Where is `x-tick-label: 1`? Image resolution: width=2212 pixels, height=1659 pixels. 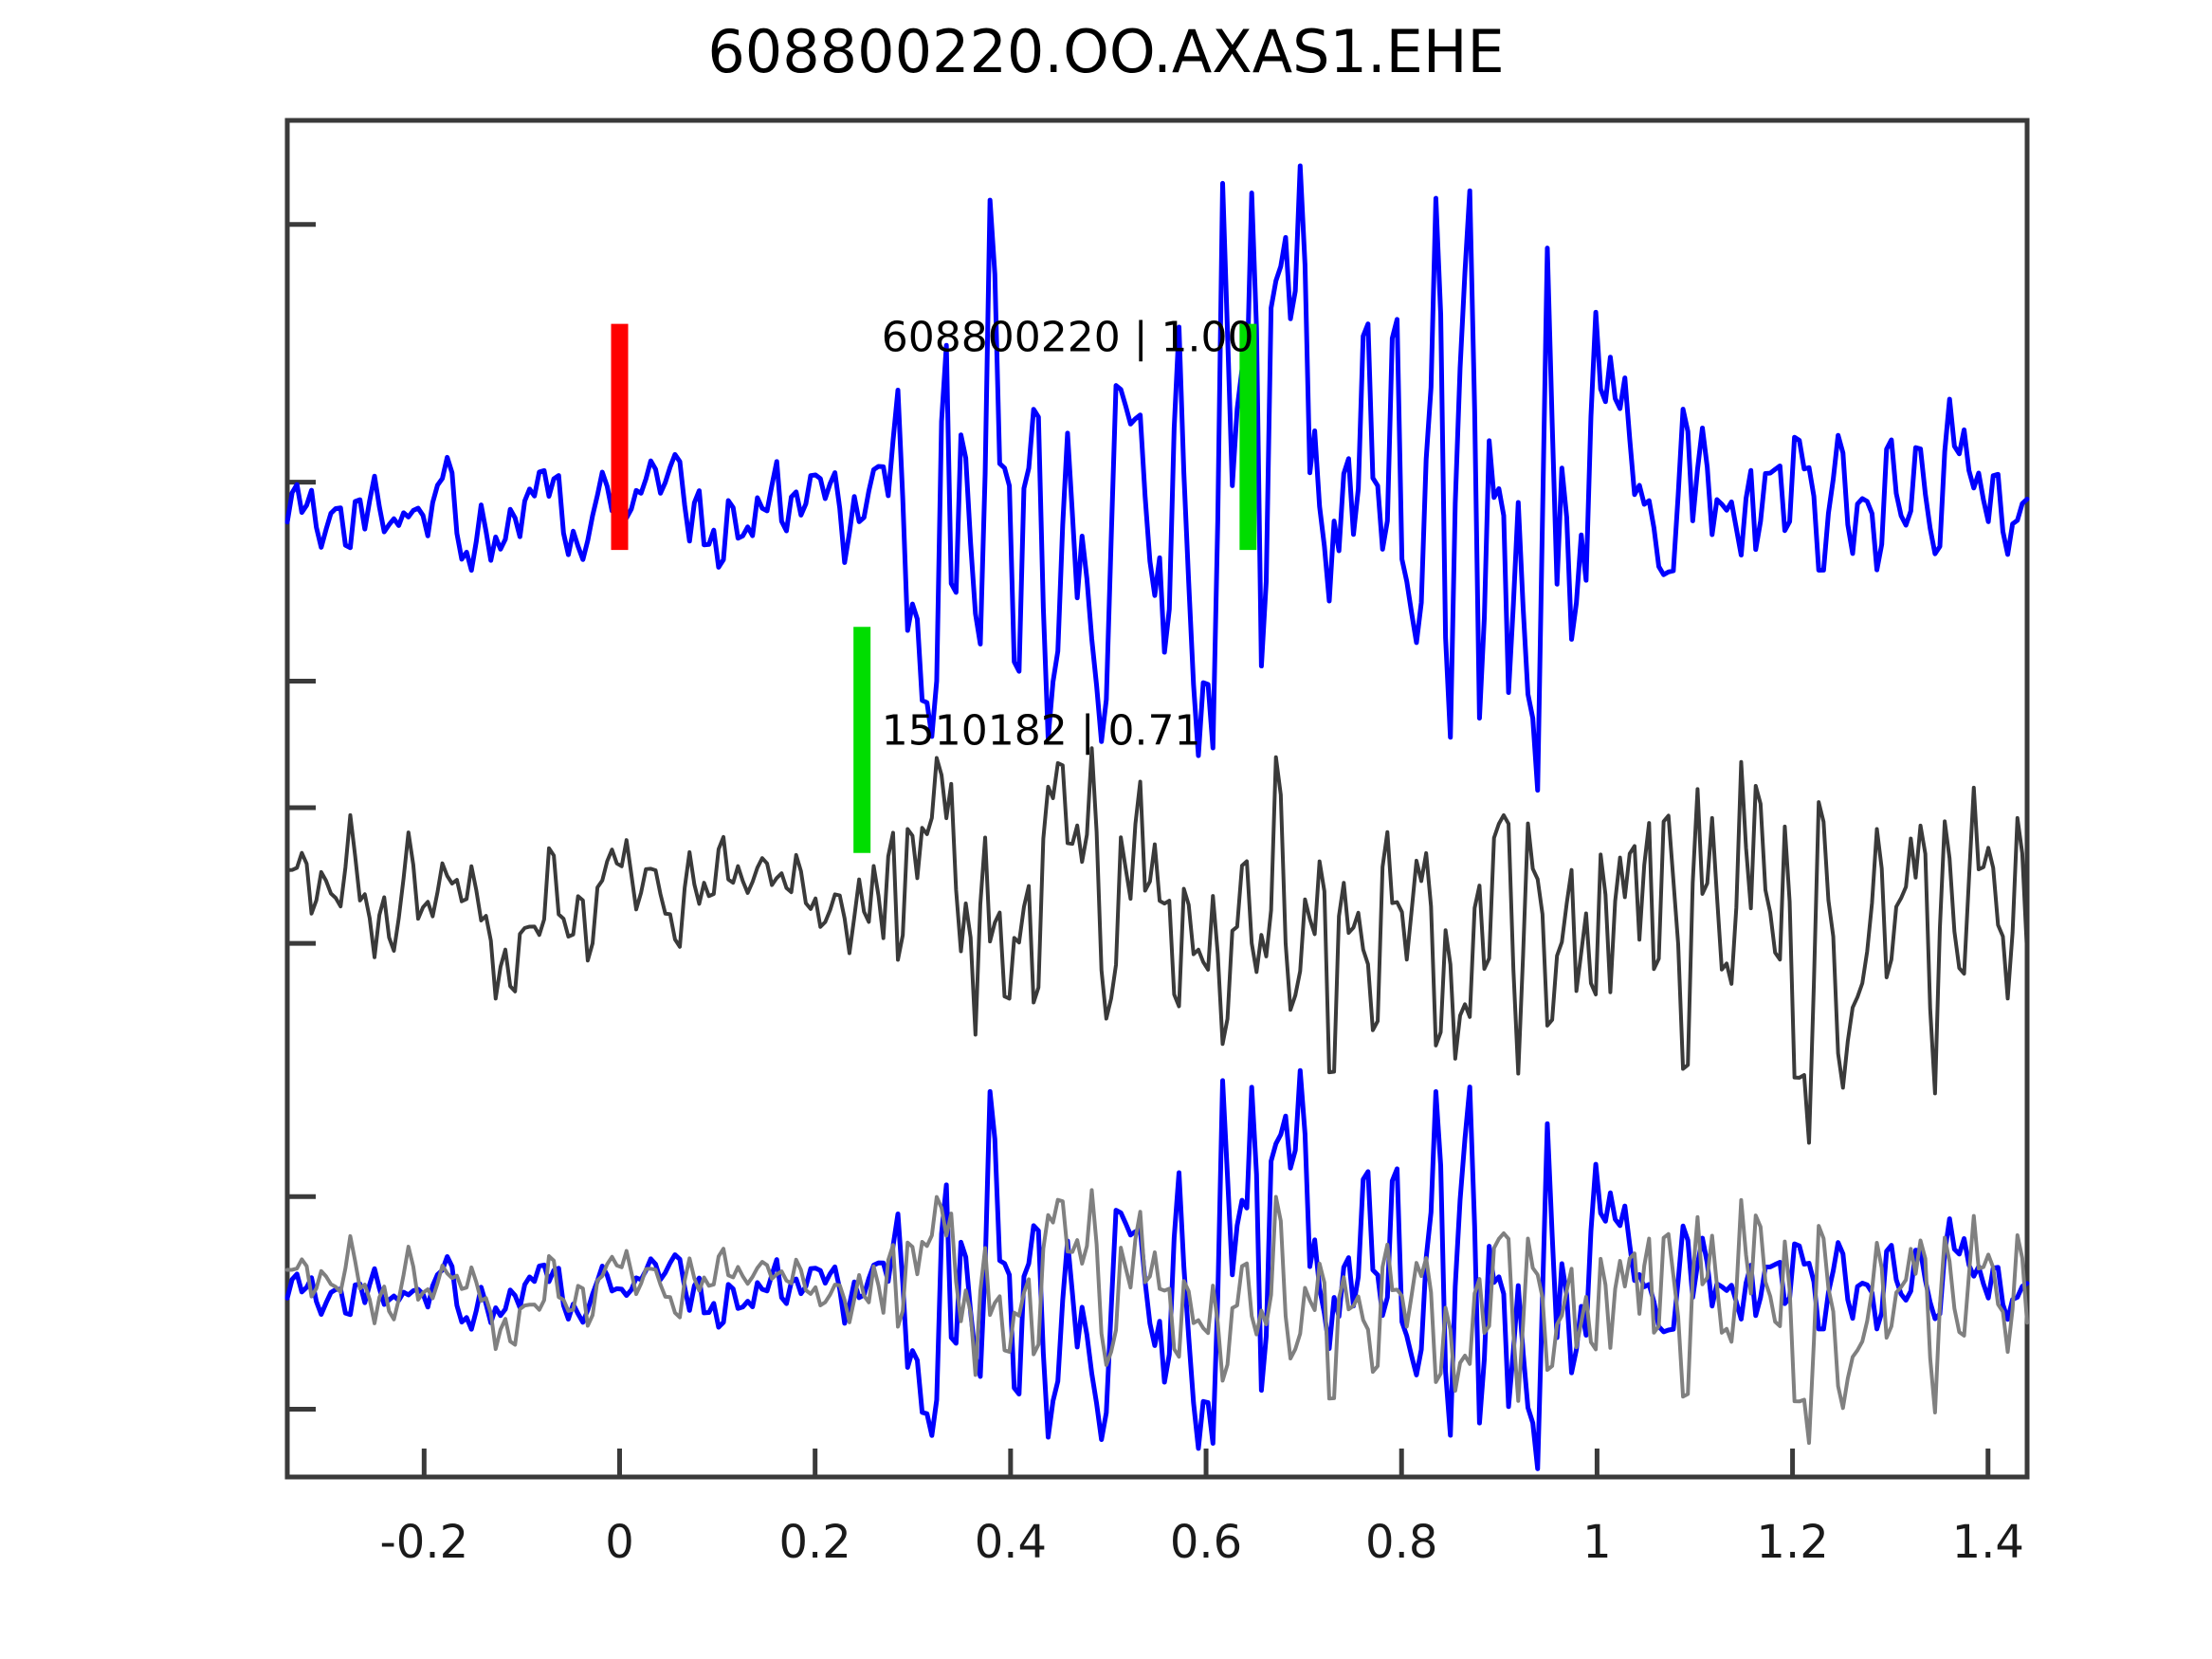 x-tick-label: 1 is located at coordinates (1597, 1542).